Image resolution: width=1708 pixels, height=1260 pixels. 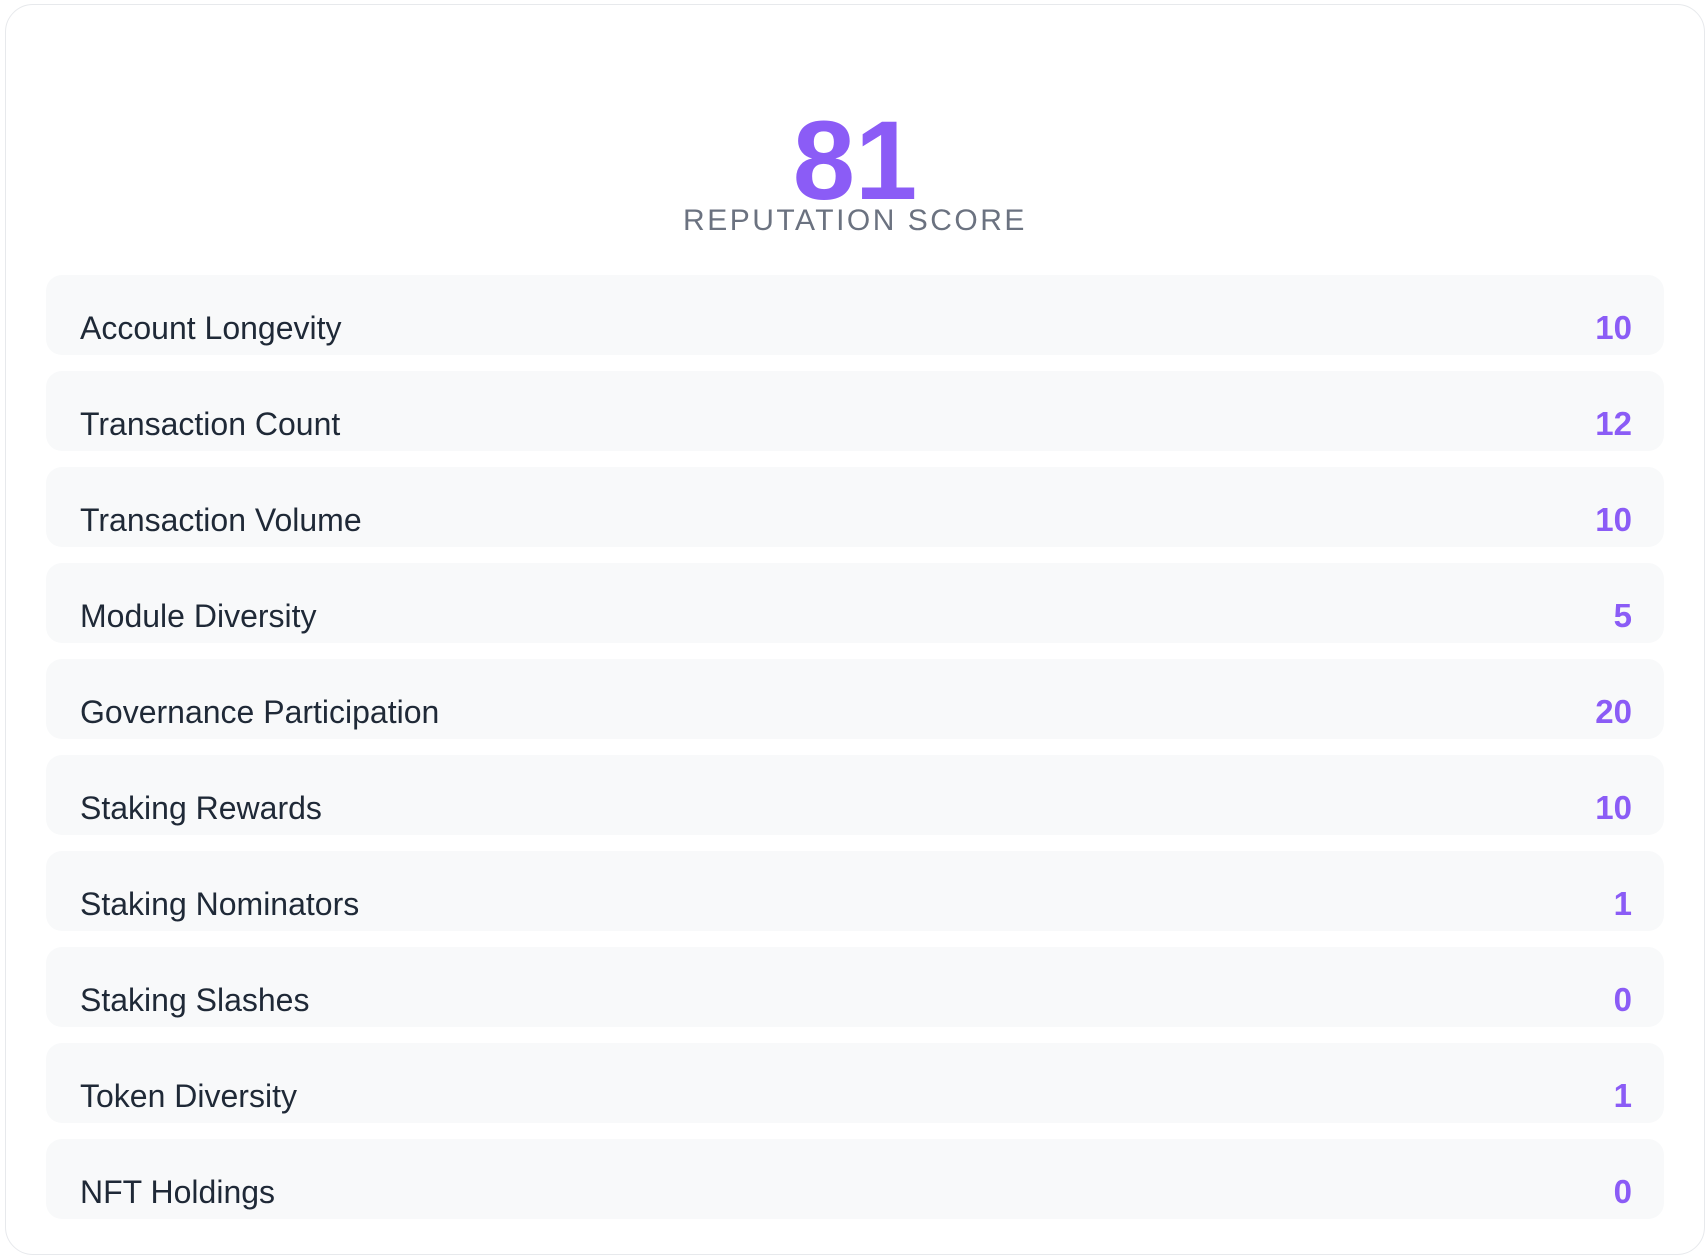 What do you see at coordinates (855, 315) in the screenshot?
I see `metric-row: Account Longevity 10` at bounding box center [855, 315].